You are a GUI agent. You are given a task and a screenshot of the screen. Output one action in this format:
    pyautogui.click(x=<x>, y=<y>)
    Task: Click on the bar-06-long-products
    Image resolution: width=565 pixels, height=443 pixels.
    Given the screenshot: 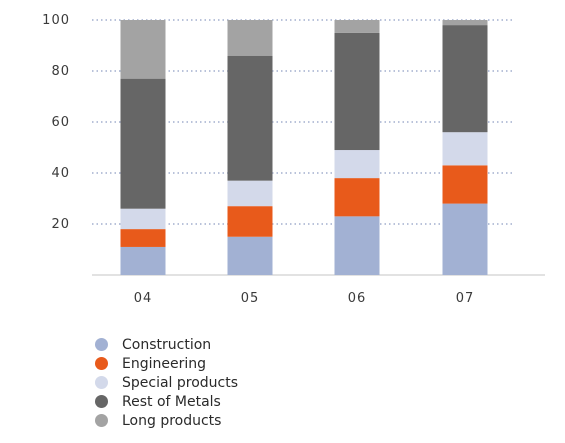 What is the action you would take?
    pyautogui.click(x=357, y=26)
    